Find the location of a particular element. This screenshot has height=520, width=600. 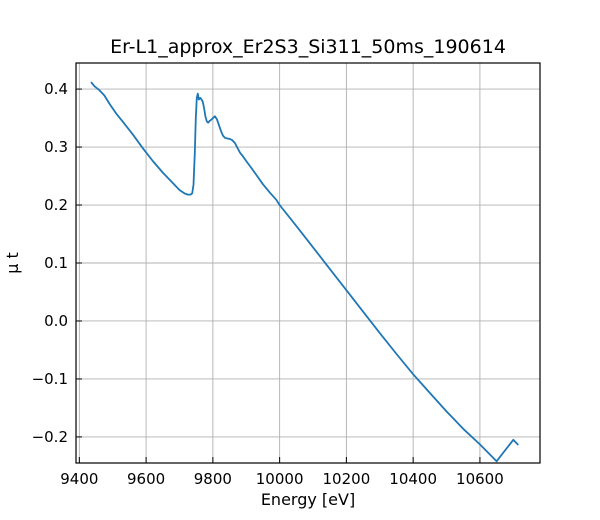

x-tick-label: 10200 is located at coordinates (347, 479).